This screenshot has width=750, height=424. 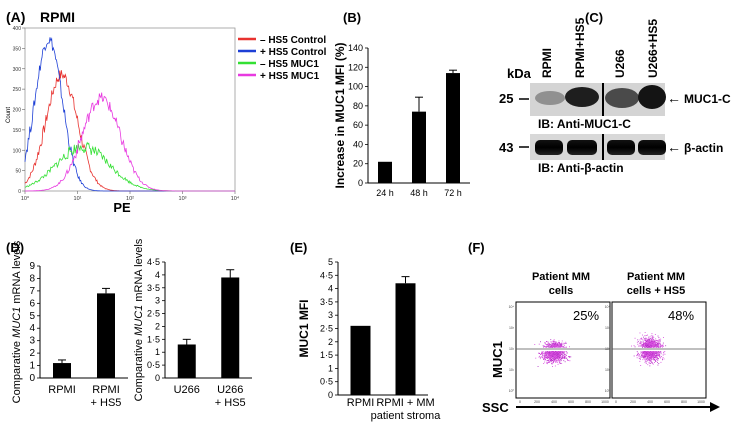 I want to click on muc1-arrow: ←, so click(x=674, y=98).